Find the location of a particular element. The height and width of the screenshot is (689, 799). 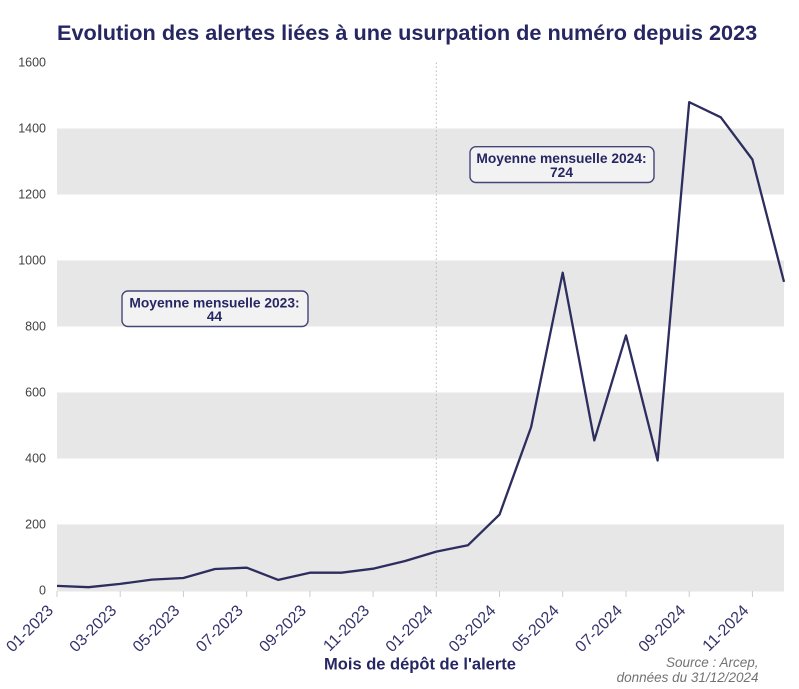

svg-text: Moyenne mensuelle 2023: is located at coordinates (214, 302).